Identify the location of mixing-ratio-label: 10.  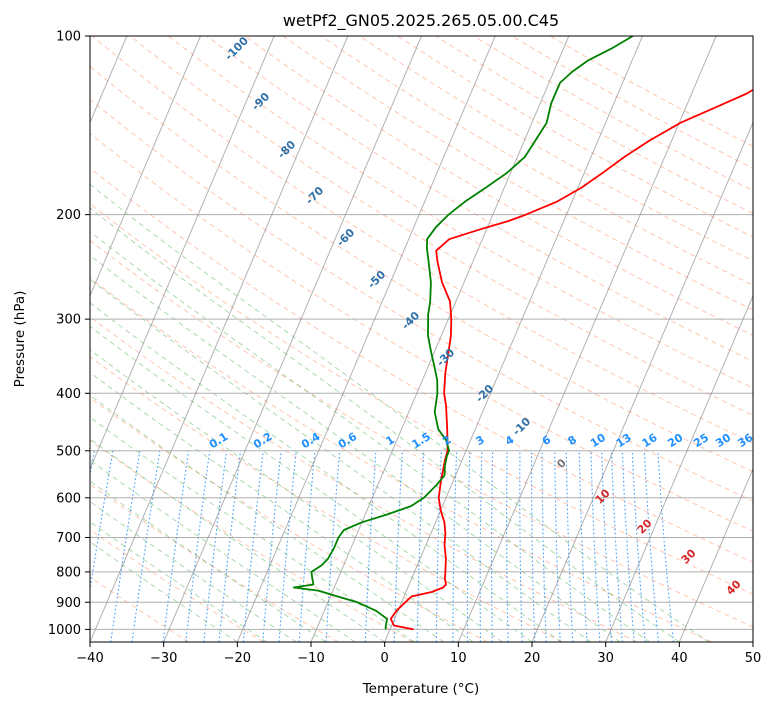
(598, 440).